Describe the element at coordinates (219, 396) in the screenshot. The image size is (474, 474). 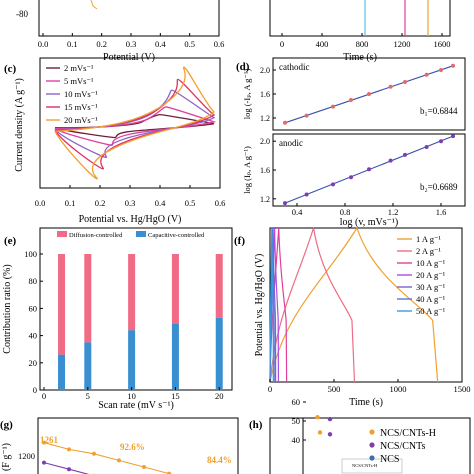
I see `panel-e-xtick-label: 20` at that location.